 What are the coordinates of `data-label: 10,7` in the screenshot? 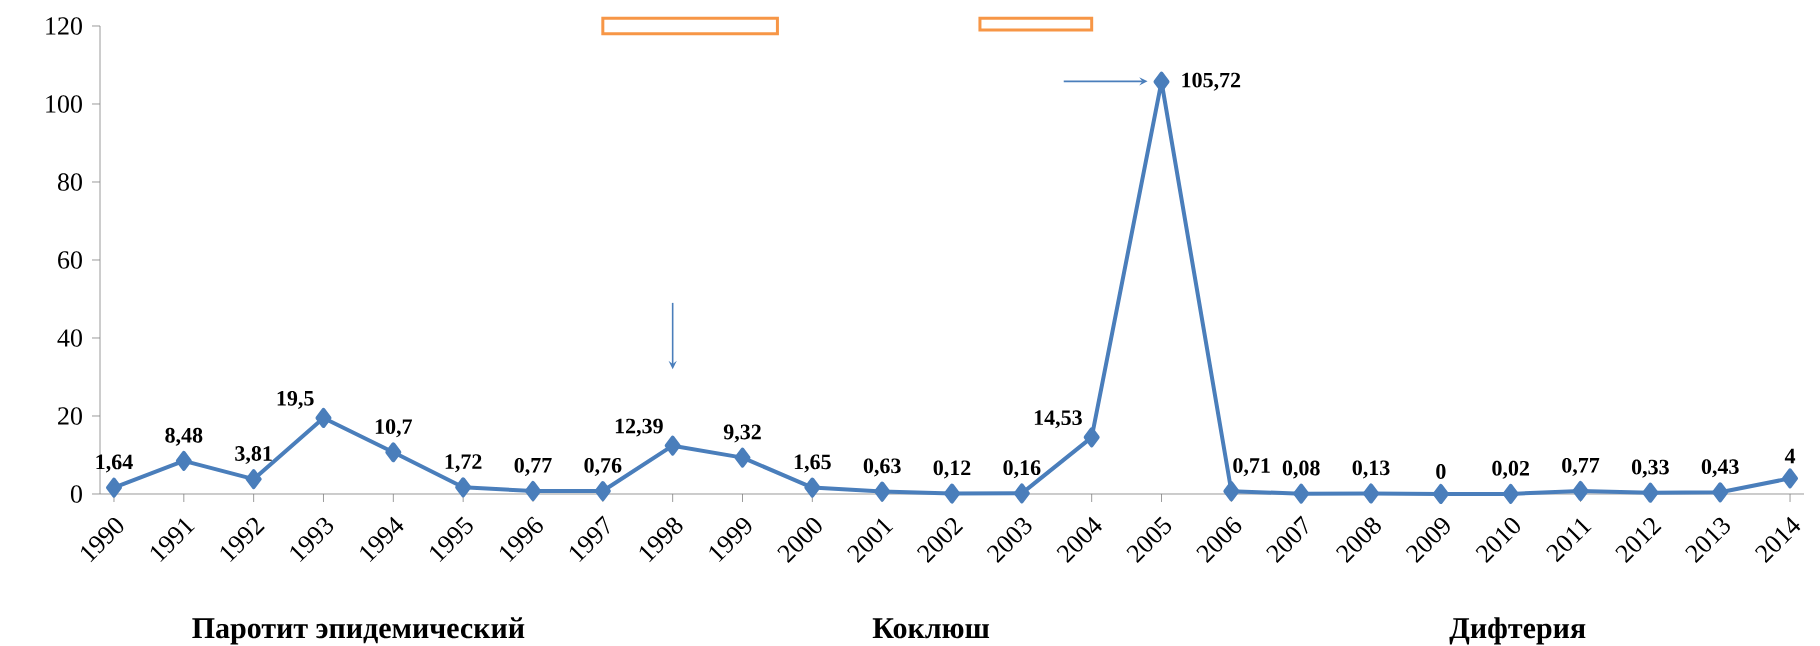 It's located at (394, 428).